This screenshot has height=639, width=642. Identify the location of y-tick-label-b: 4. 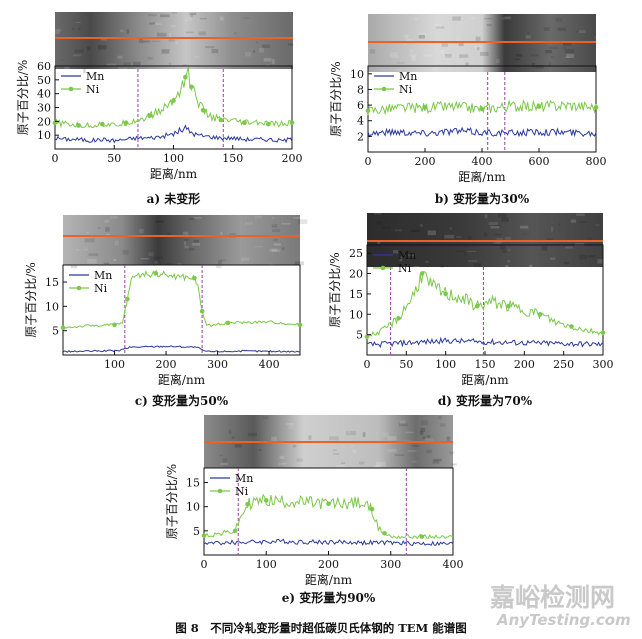
(360, 121).